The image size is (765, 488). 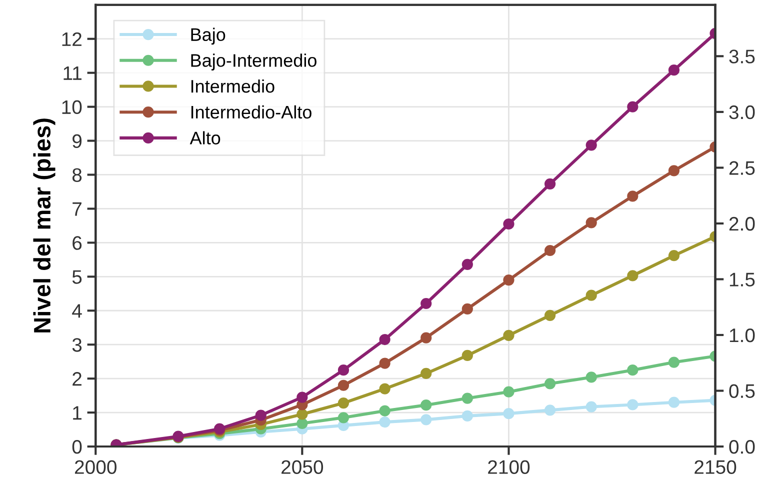 I want to click on y-tick-label: 0, so click(x=77, y=447).